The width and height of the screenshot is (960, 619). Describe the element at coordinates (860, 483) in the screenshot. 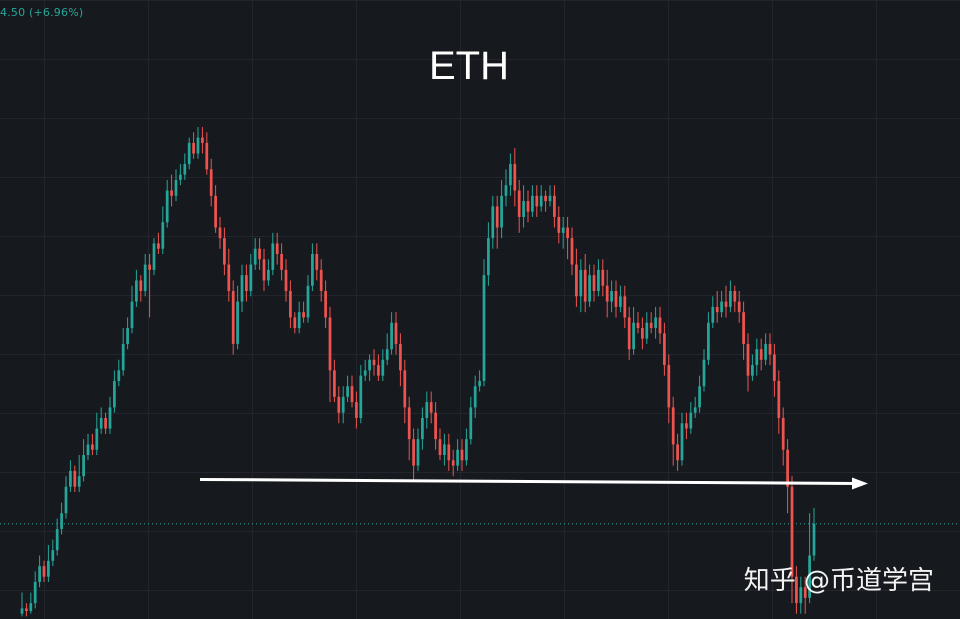

I see `support-arrow-head` at that location.